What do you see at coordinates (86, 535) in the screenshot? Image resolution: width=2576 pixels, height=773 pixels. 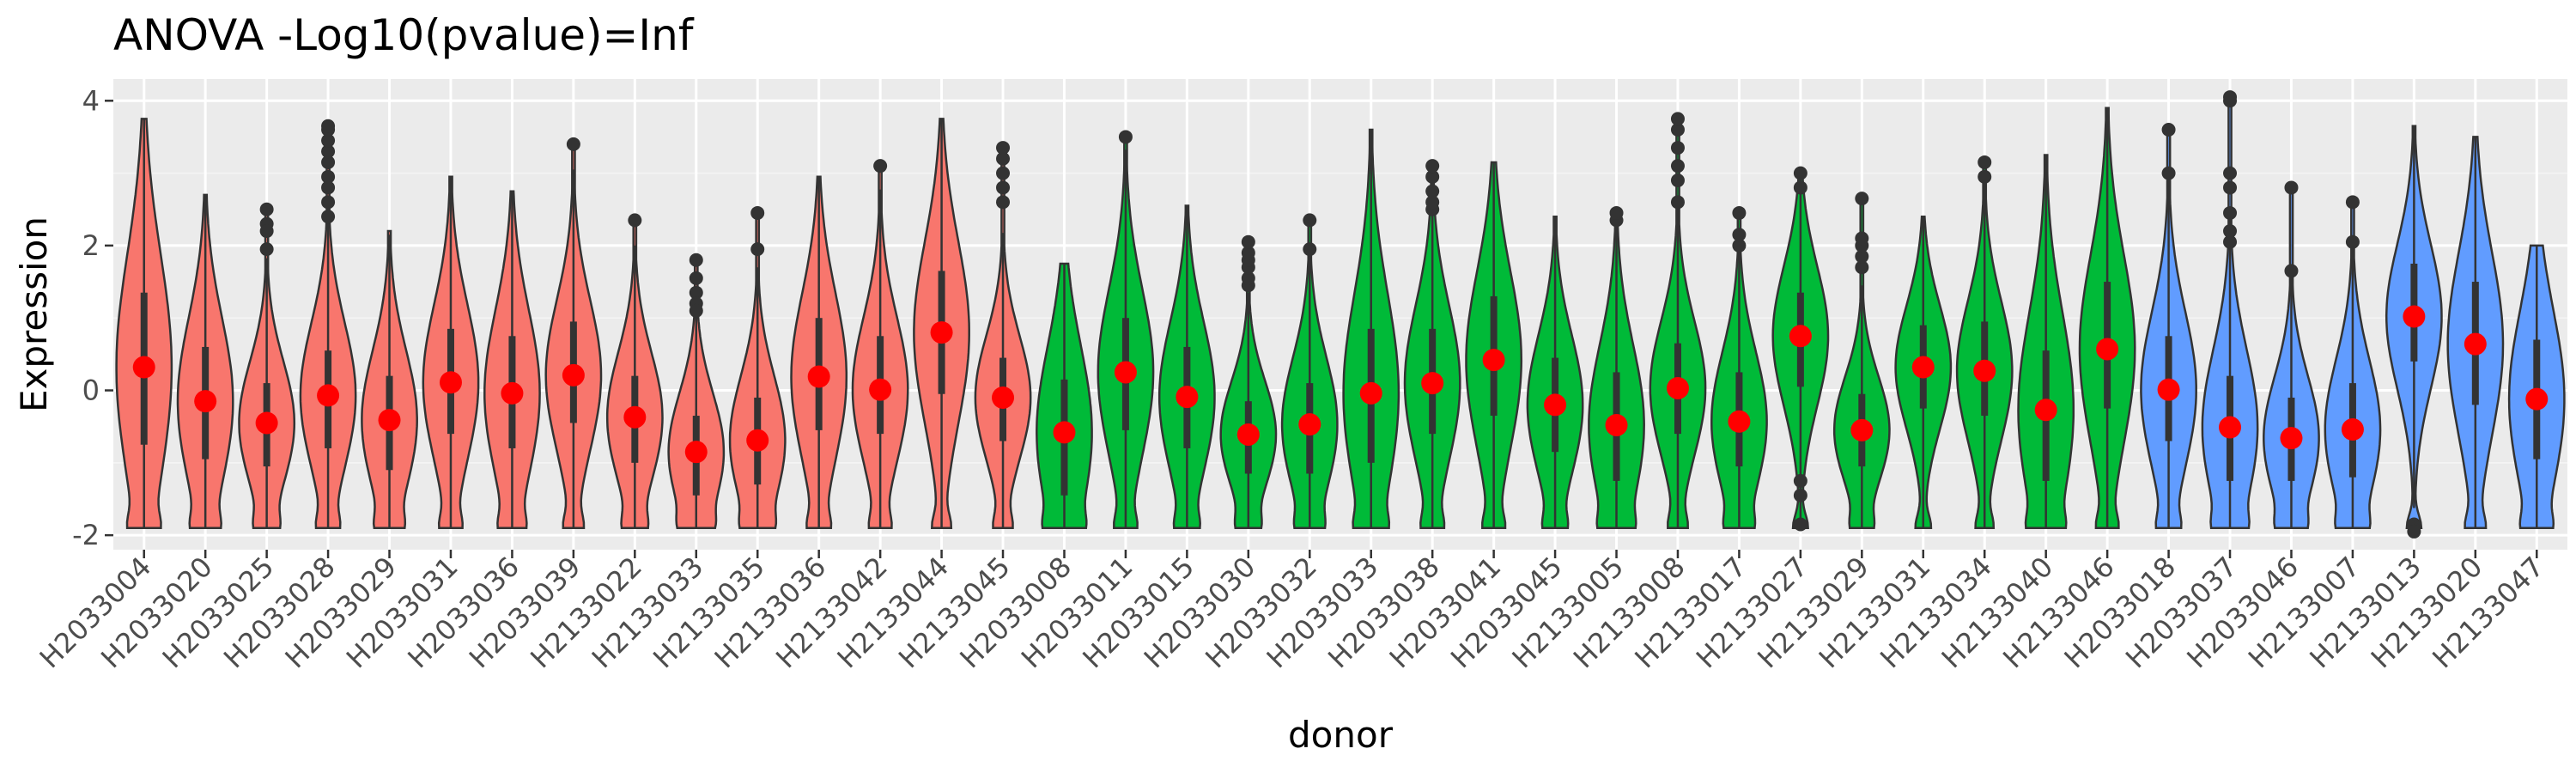 I see `y-tick-label: -2` at bounding box center [86, 535].